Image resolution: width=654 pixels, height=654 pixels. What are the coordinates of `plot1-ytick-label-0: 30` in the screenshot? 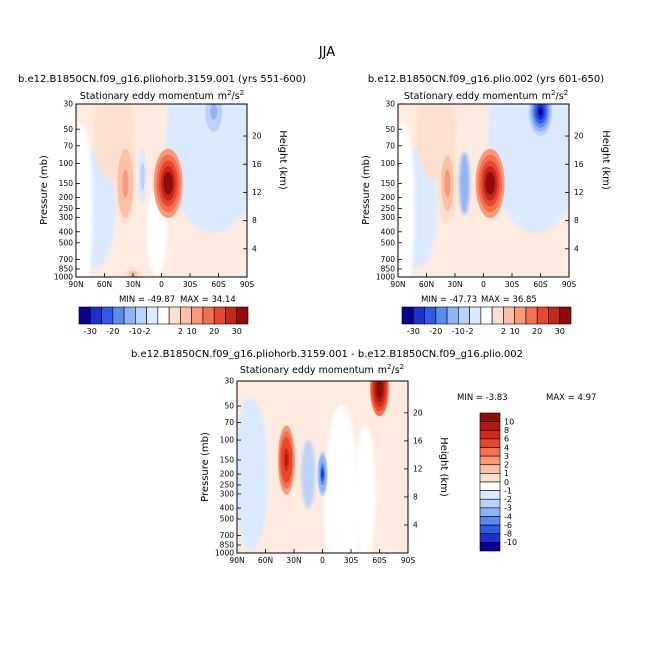 It's located at (68, 104).